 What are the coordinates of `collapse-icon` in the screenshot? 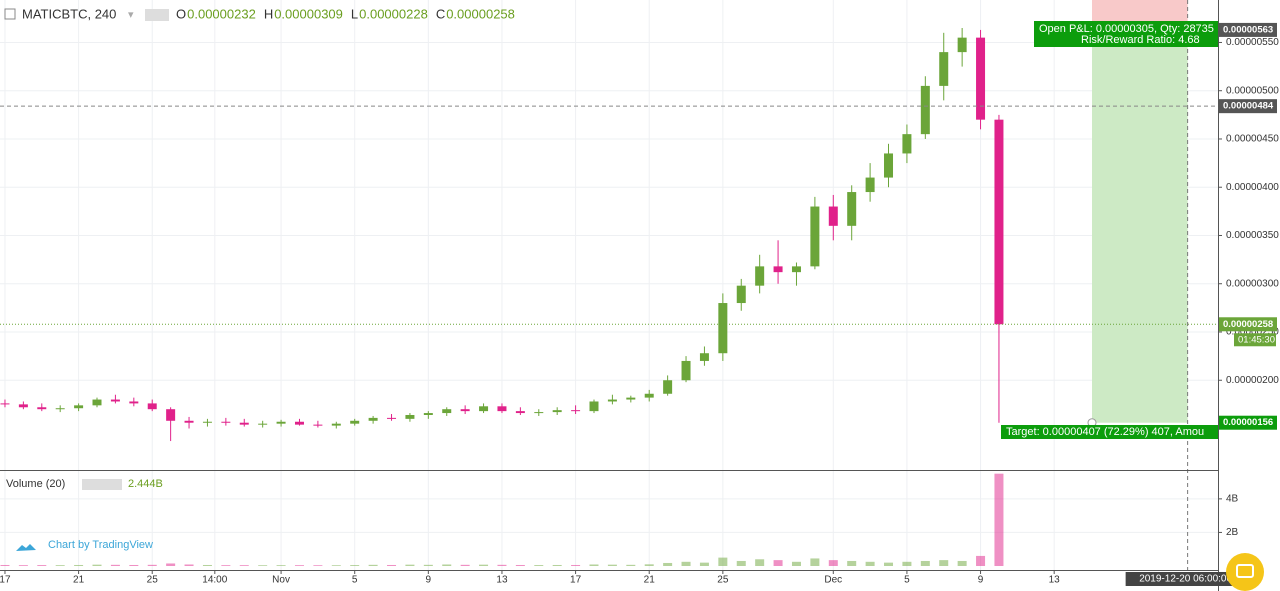 It's located at (10, 14).